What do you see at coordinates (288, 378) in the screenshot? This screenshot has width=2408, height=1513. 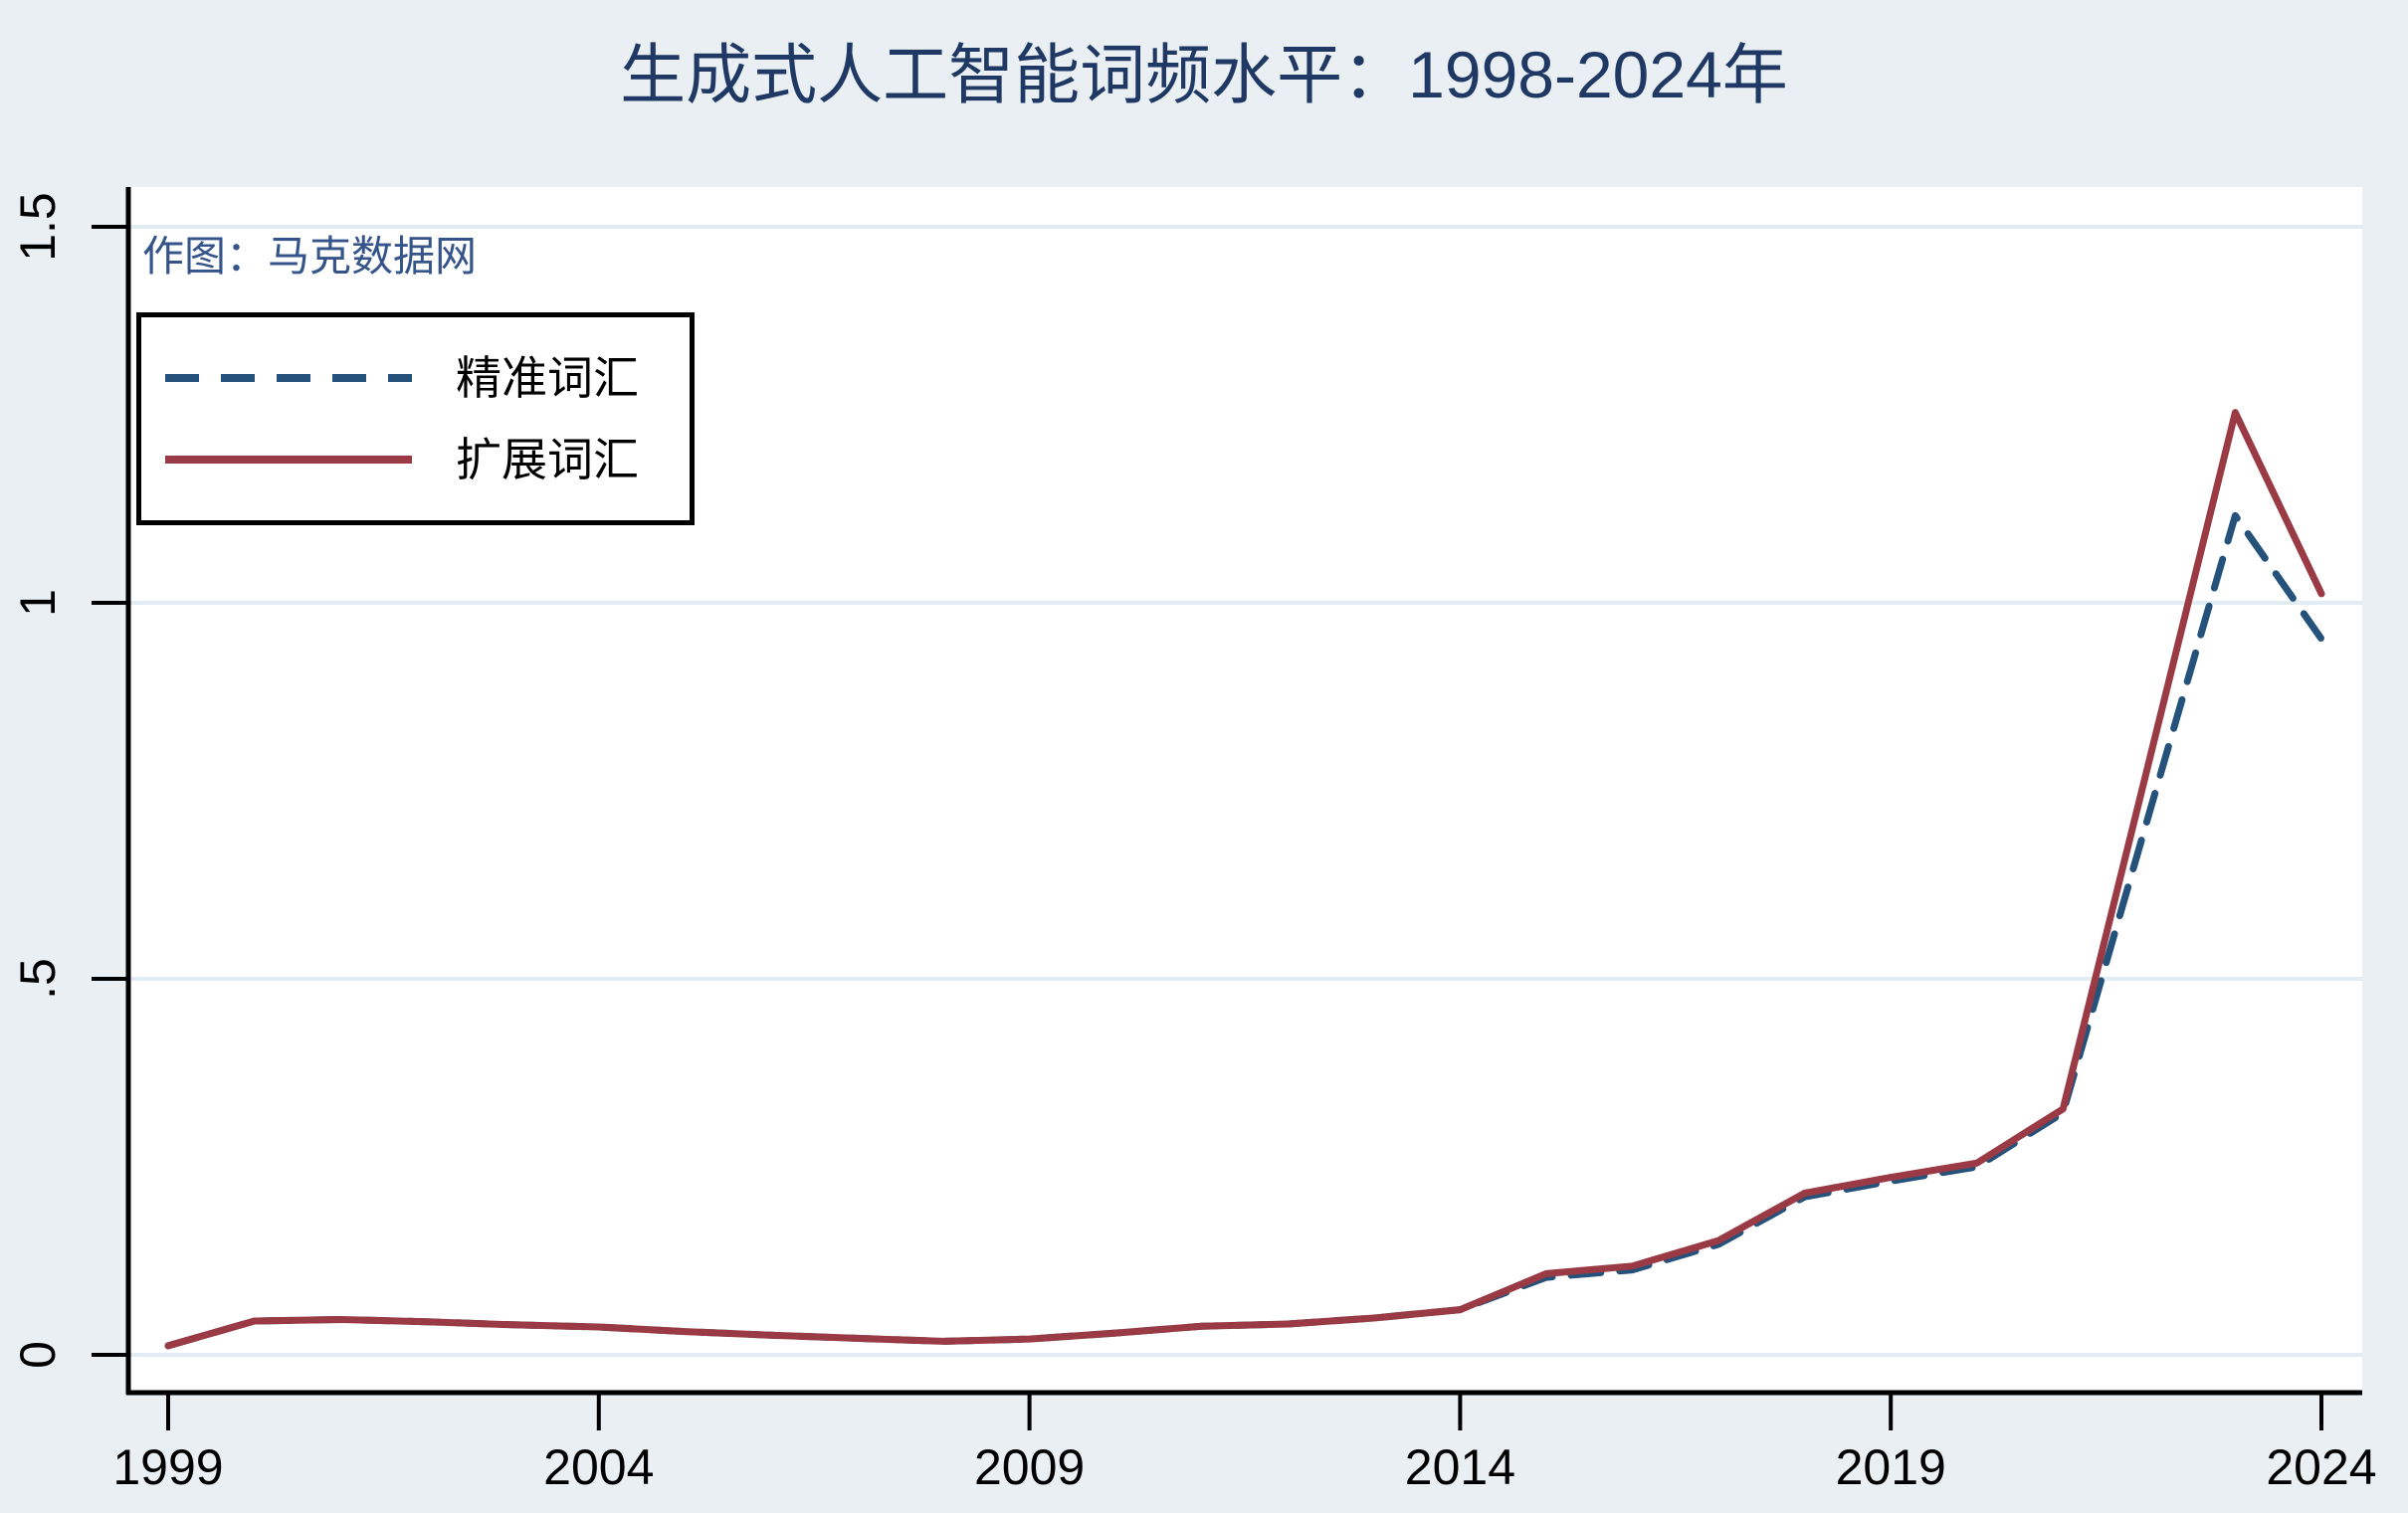 I see `legend-key-dashed-line` at bounding box center [288, 378].